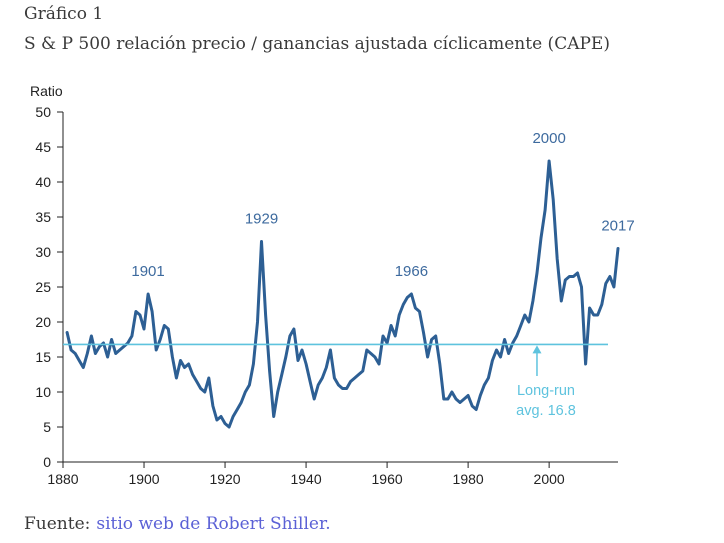 This screenshot has width=724, height=543. Describe the element at coordinates (468, 479) in the screenshot. I see `x-tick-label: 1980` at that location.